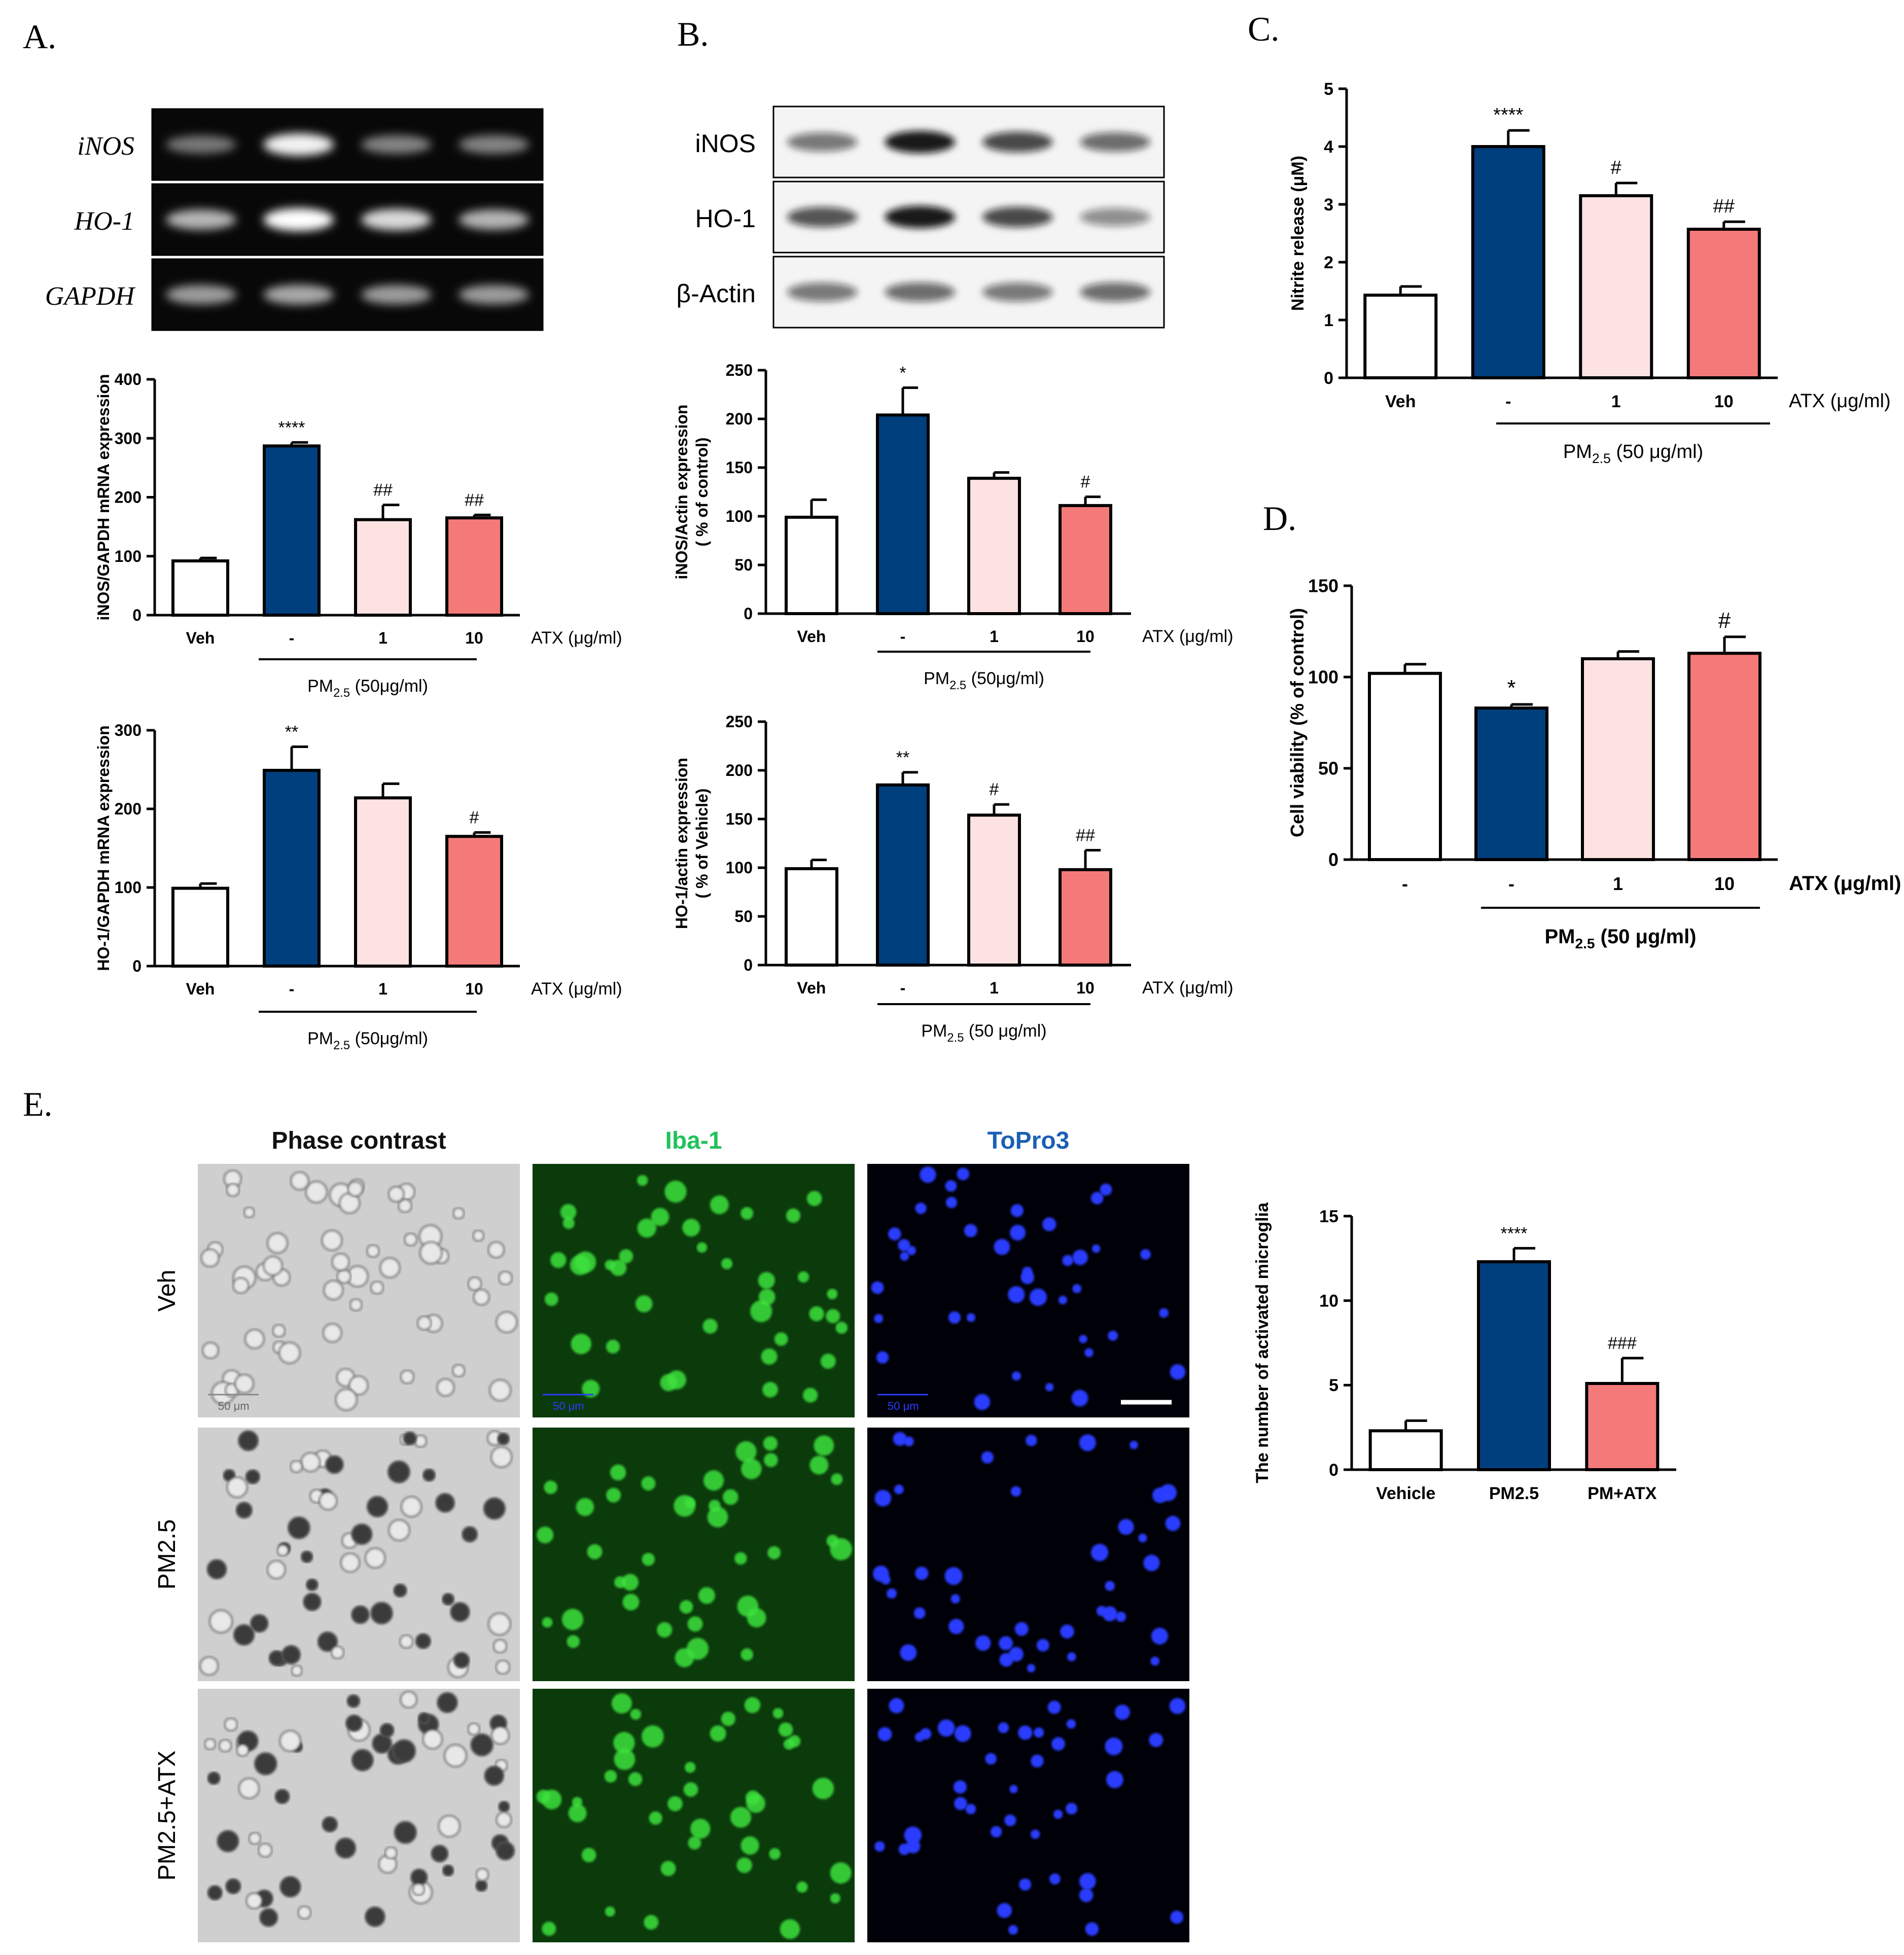 The image size is (1904, 1955). I want to click on micrograph-row-label: PM2.5+ATX, so click(168, 1816).